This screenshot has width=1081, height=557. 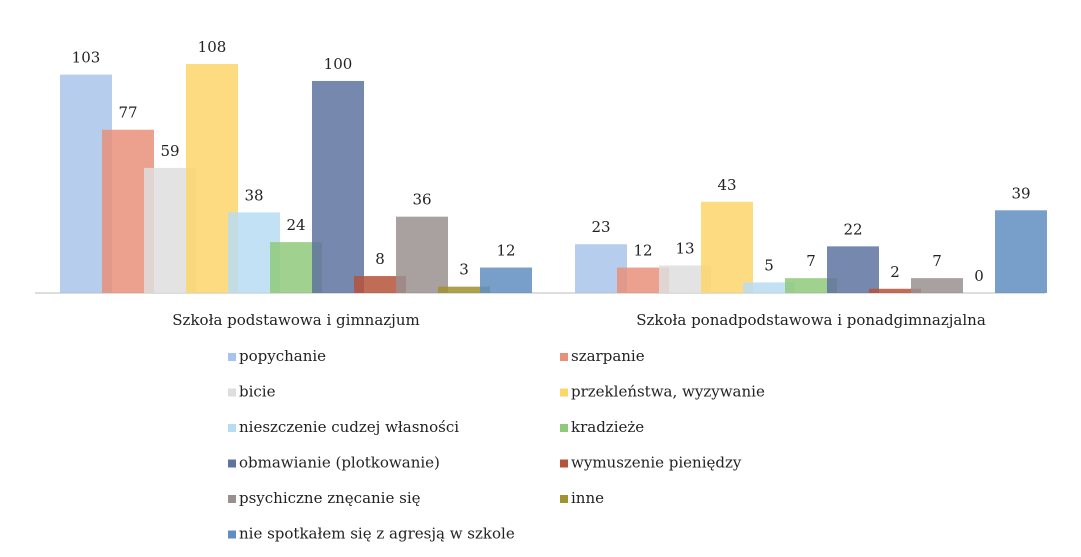 What do you see at coordinates (253, 195) in the screenshot?
I see `data-label: 38` at bounding box center [253, 195].